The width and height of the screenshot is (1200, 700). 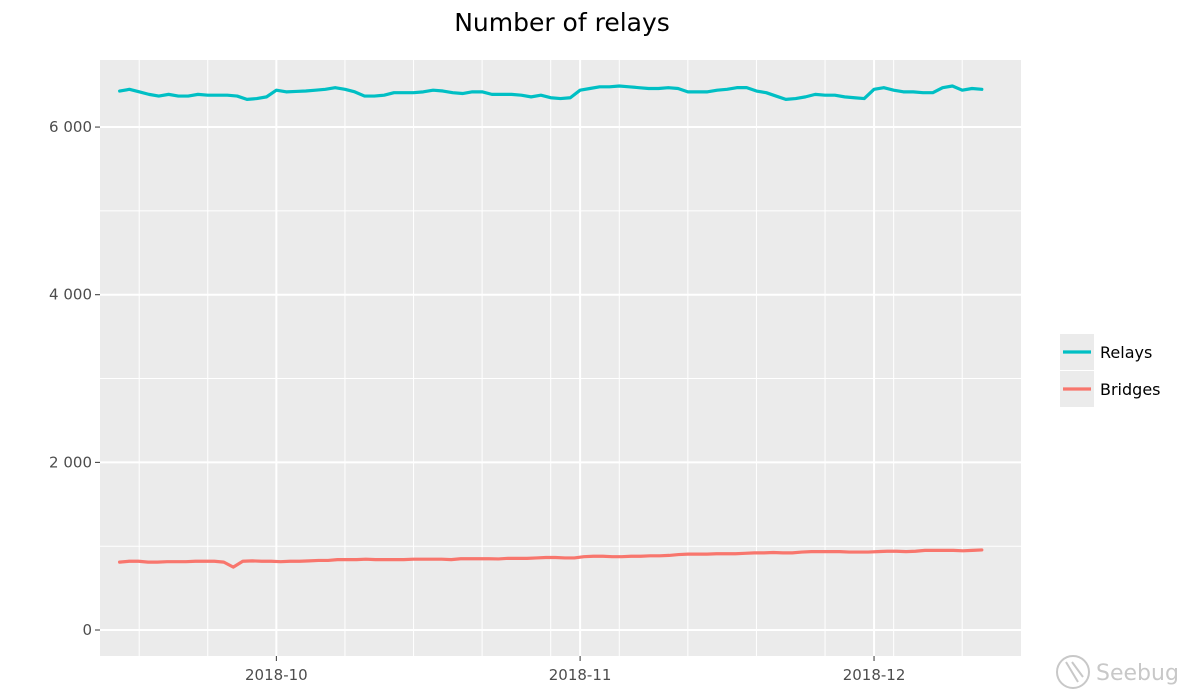 I want to click on x-tick-label: 2018-10, so click(x=276, y=675).